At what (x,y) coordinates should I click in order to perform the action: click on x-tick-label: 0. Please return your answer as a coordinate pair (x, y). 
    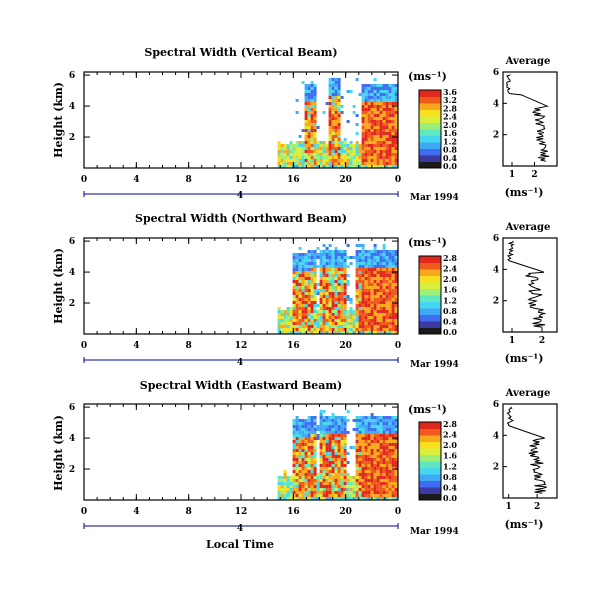
    Looking at the image, I should click on (398, 346).